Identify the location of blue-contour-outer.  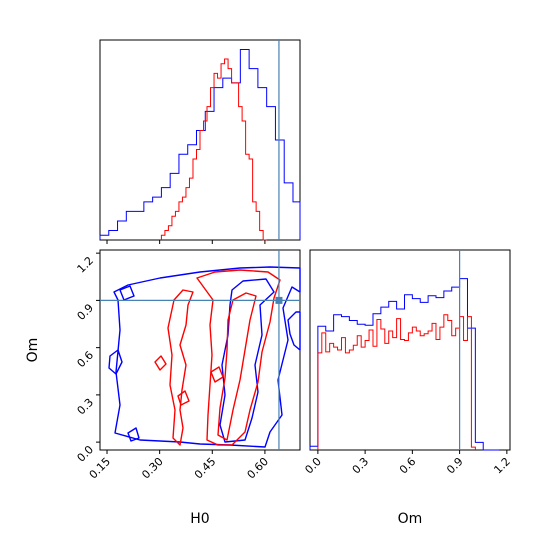
(207, 357).